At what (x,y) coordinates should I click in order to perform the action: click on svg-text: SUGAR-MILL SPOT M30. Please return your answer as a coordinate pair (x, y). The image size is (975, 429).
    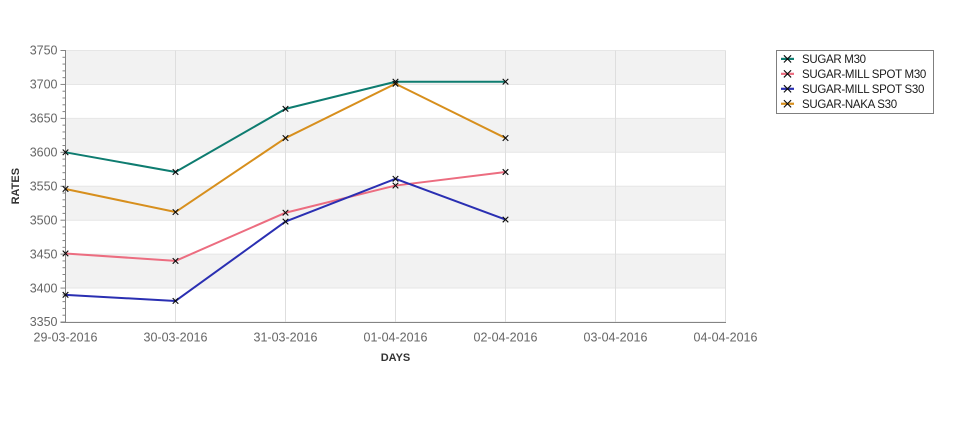
    Looking at the image, I should click on (864, 75).